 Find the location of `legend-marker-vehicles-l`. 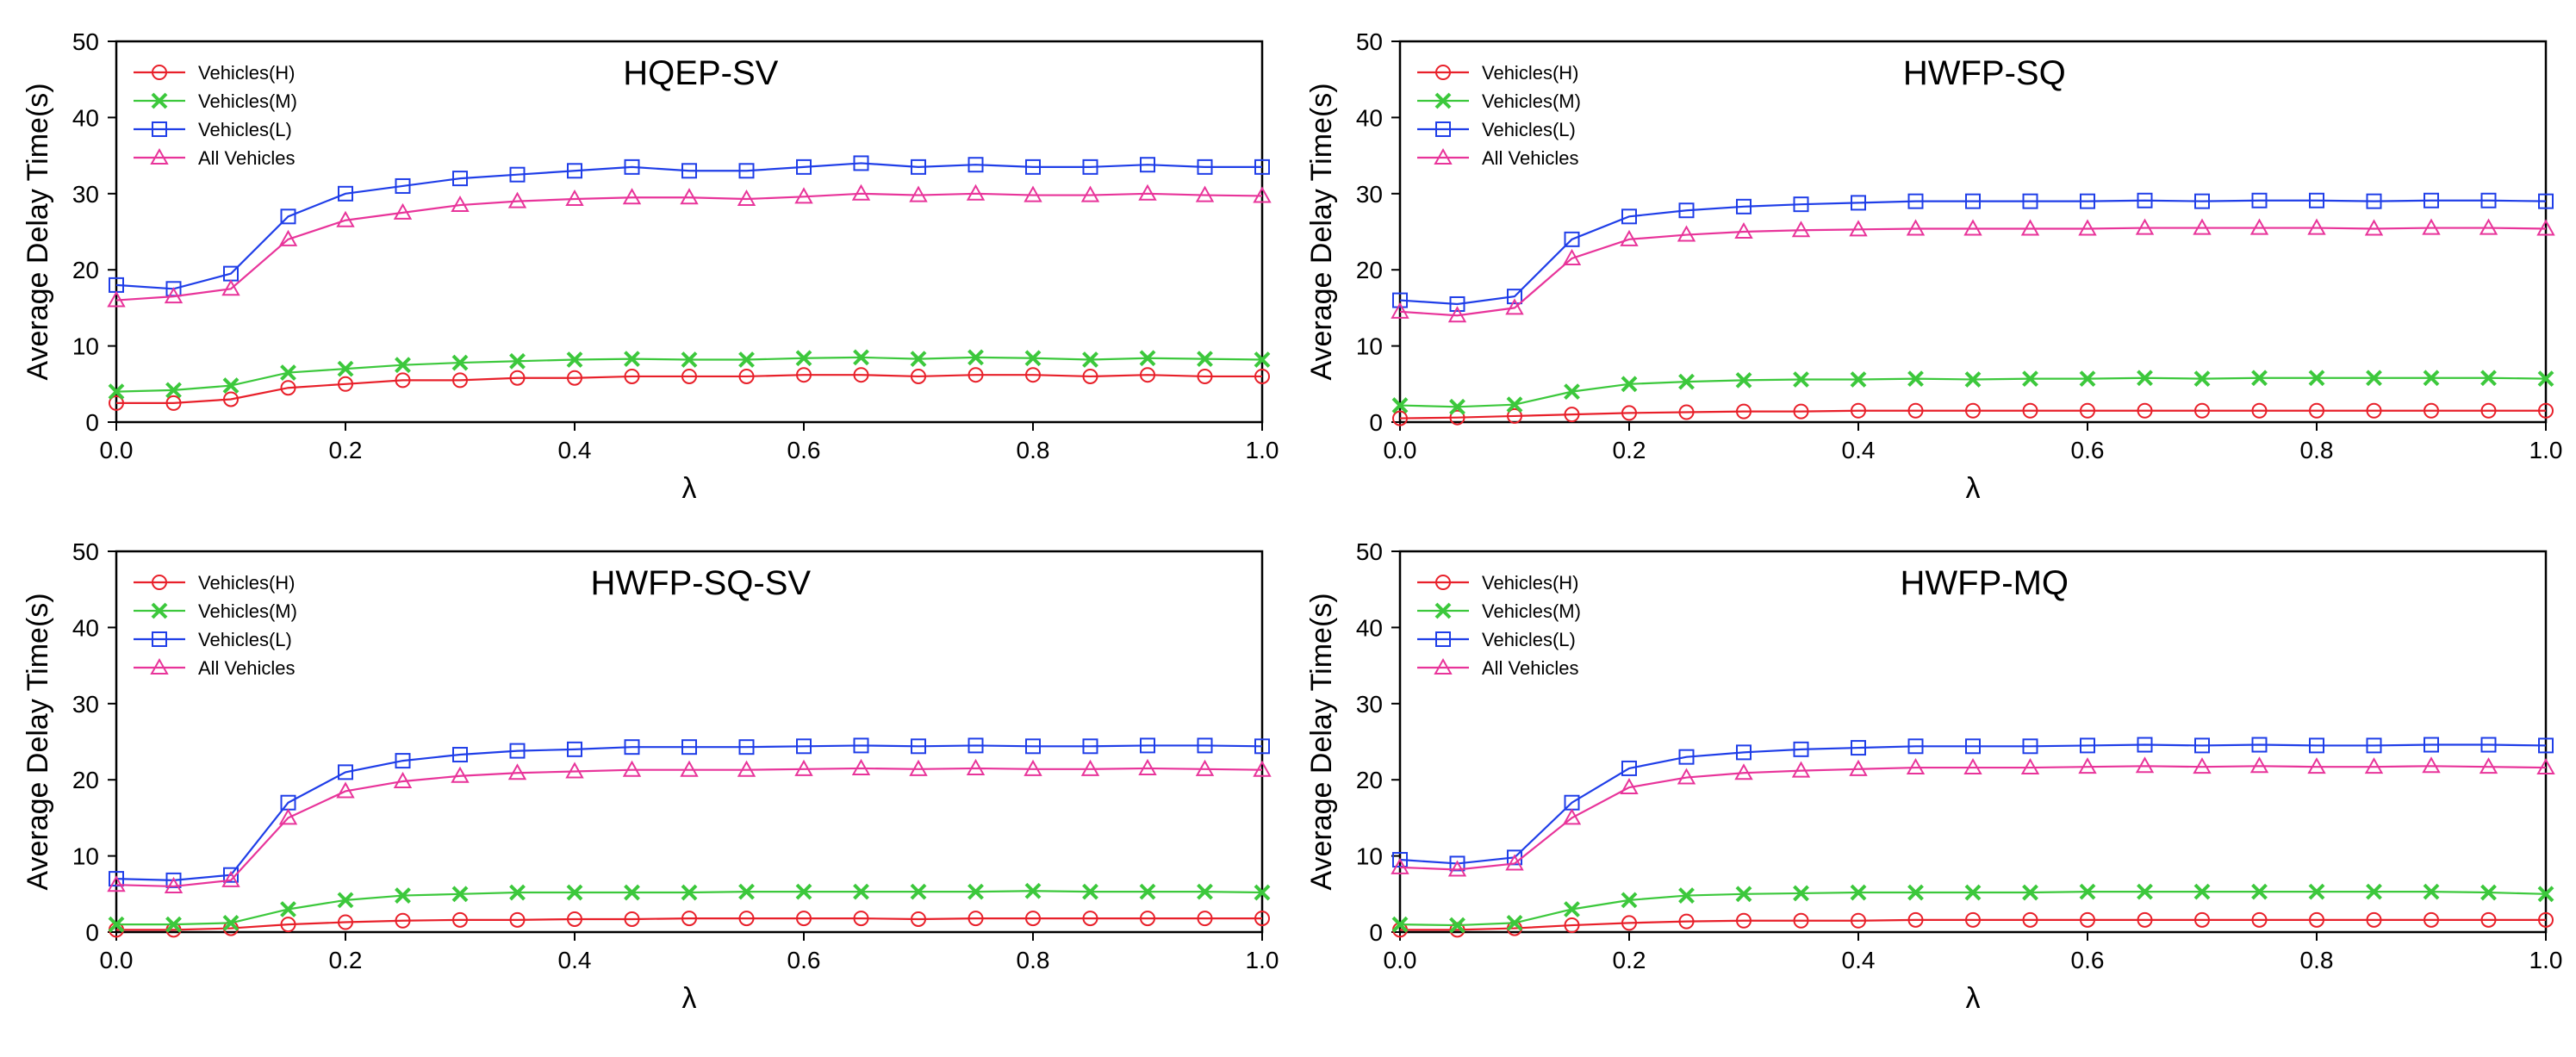

legend-marker-vehicles-l is located at coordinates (160, 129).